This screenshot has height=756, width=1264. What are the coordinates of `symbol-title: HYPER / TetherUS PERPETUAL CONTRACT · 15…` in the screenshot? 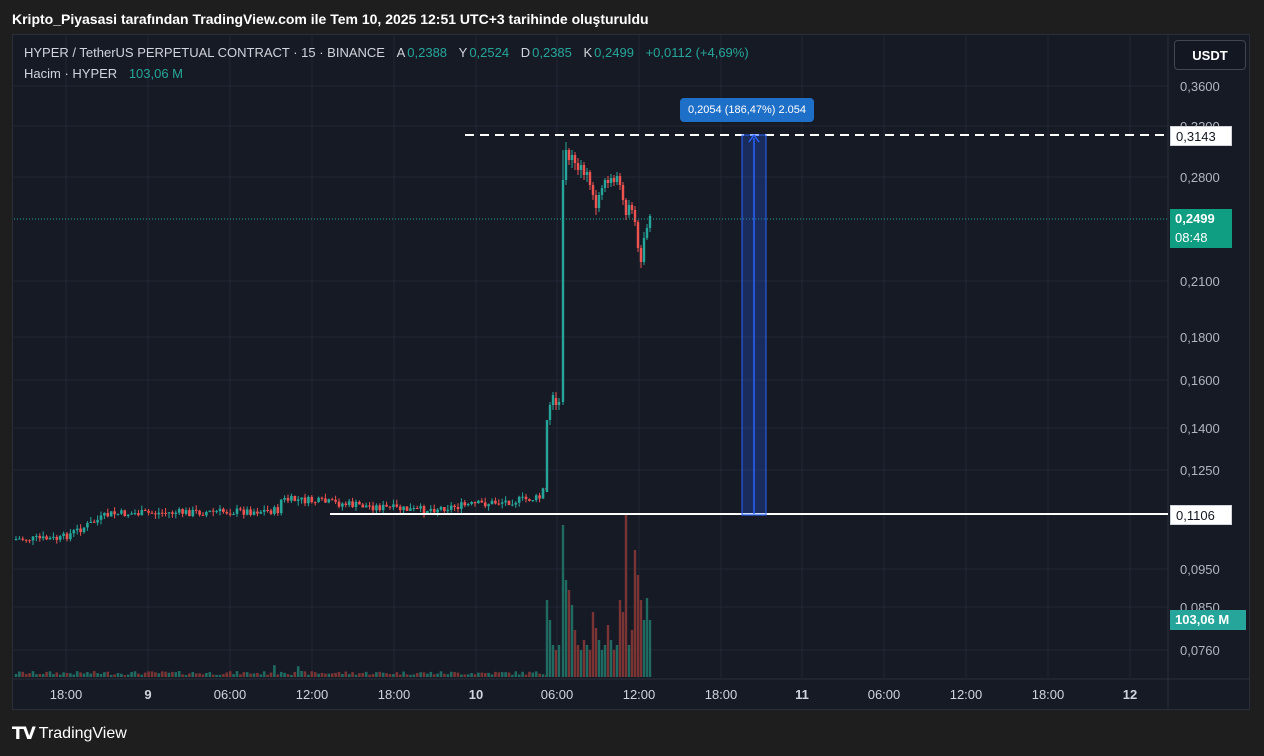 It's located at (204, 52).